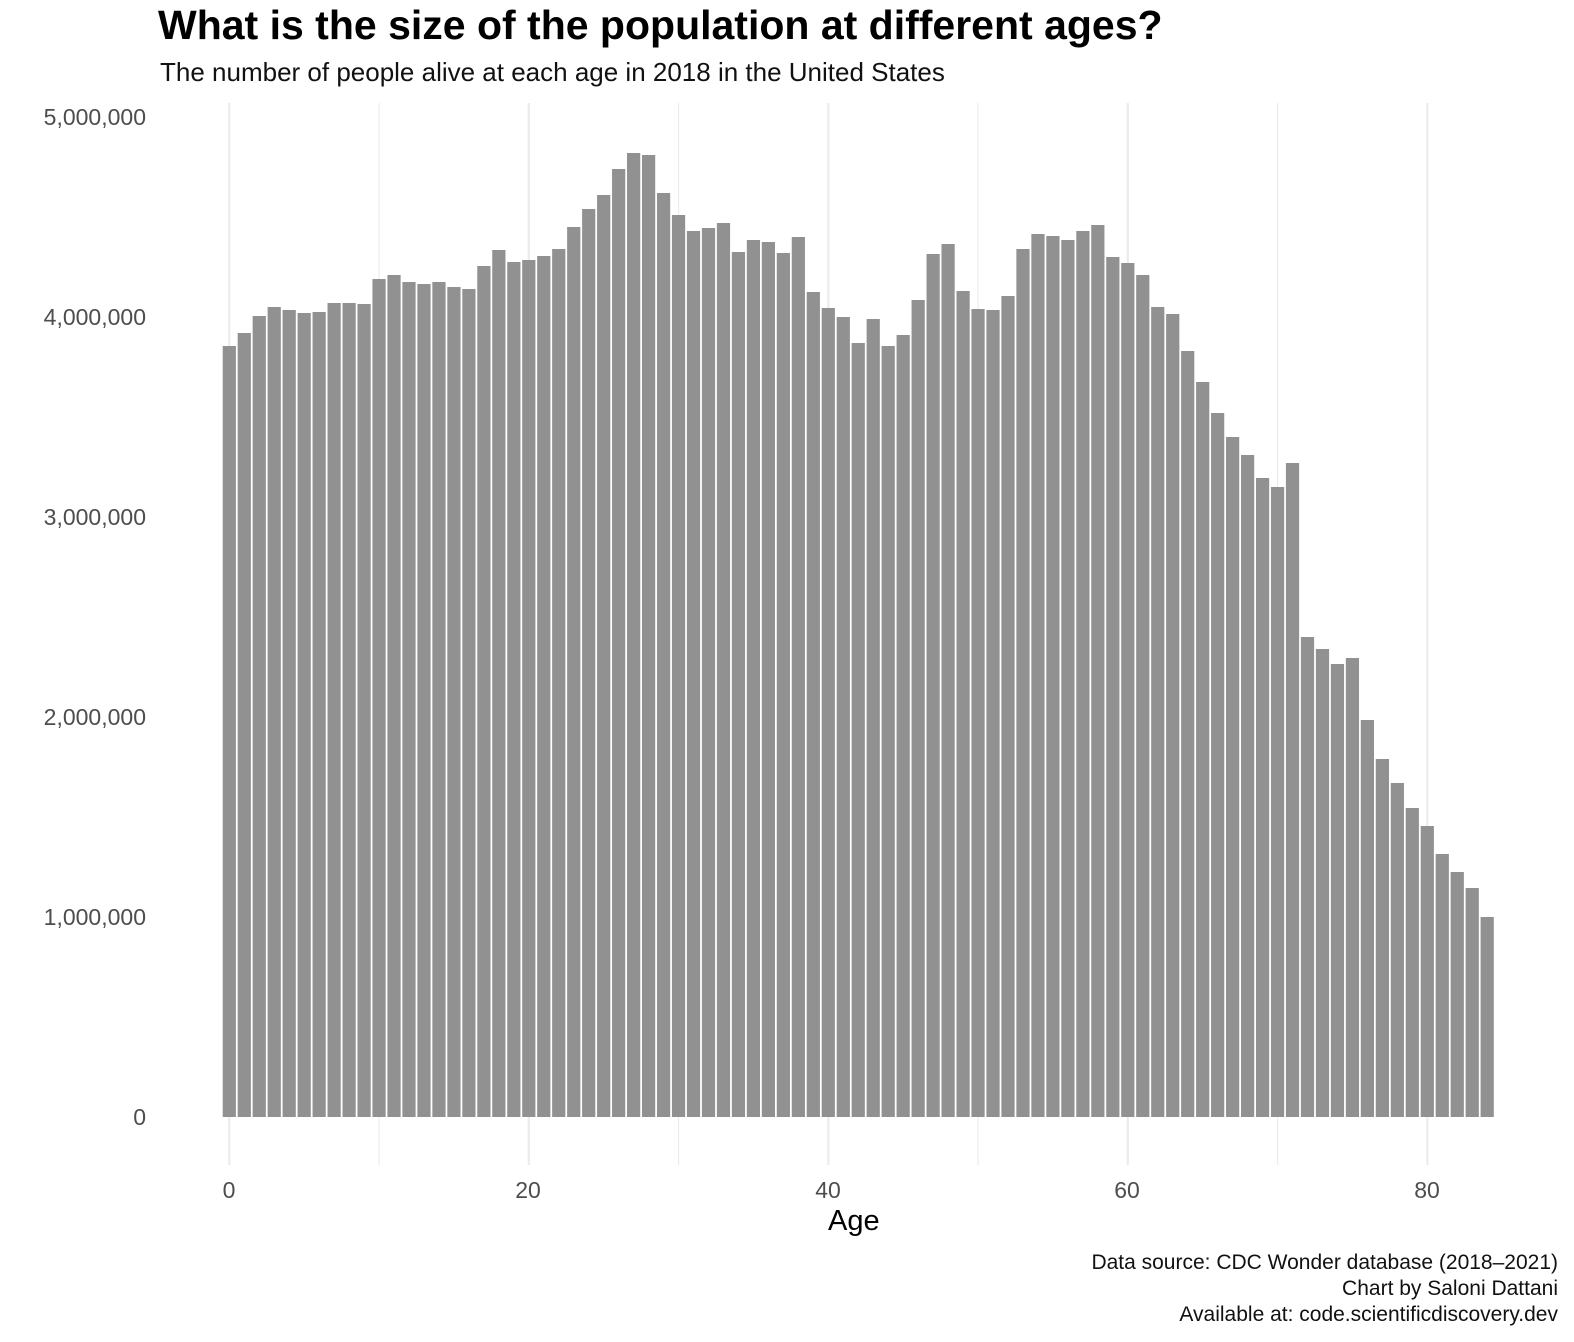  Describe the element at coordinates (94, 917) in the screenshot. I see `y-tick-label: 1,000,000` at that location.